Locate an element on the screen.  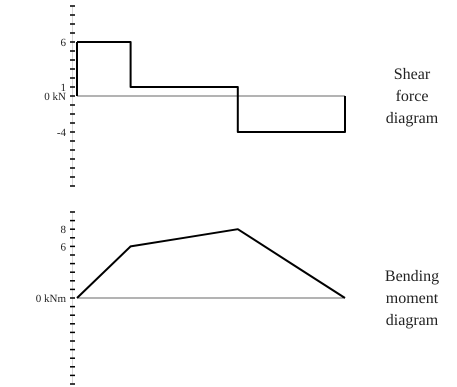
text: Shear force diagram is located at coordinates (412, 96).